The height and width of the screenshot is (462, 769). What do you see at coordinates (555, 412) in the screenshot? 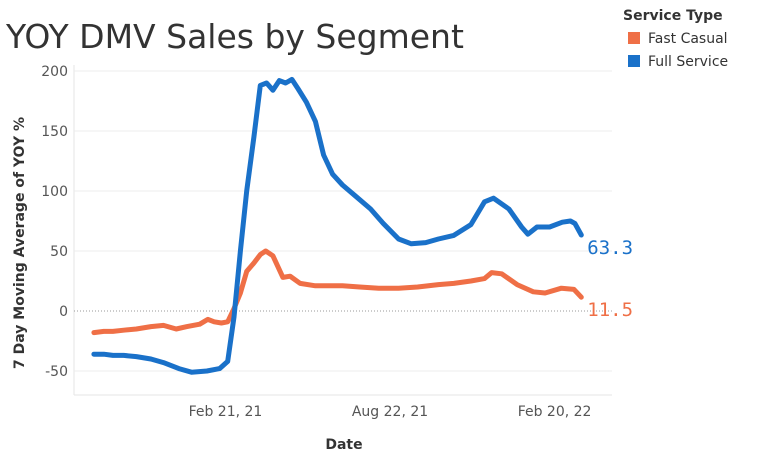
I see `x-tick-label: Feb 20, 22` at bounding box center [555, 412].